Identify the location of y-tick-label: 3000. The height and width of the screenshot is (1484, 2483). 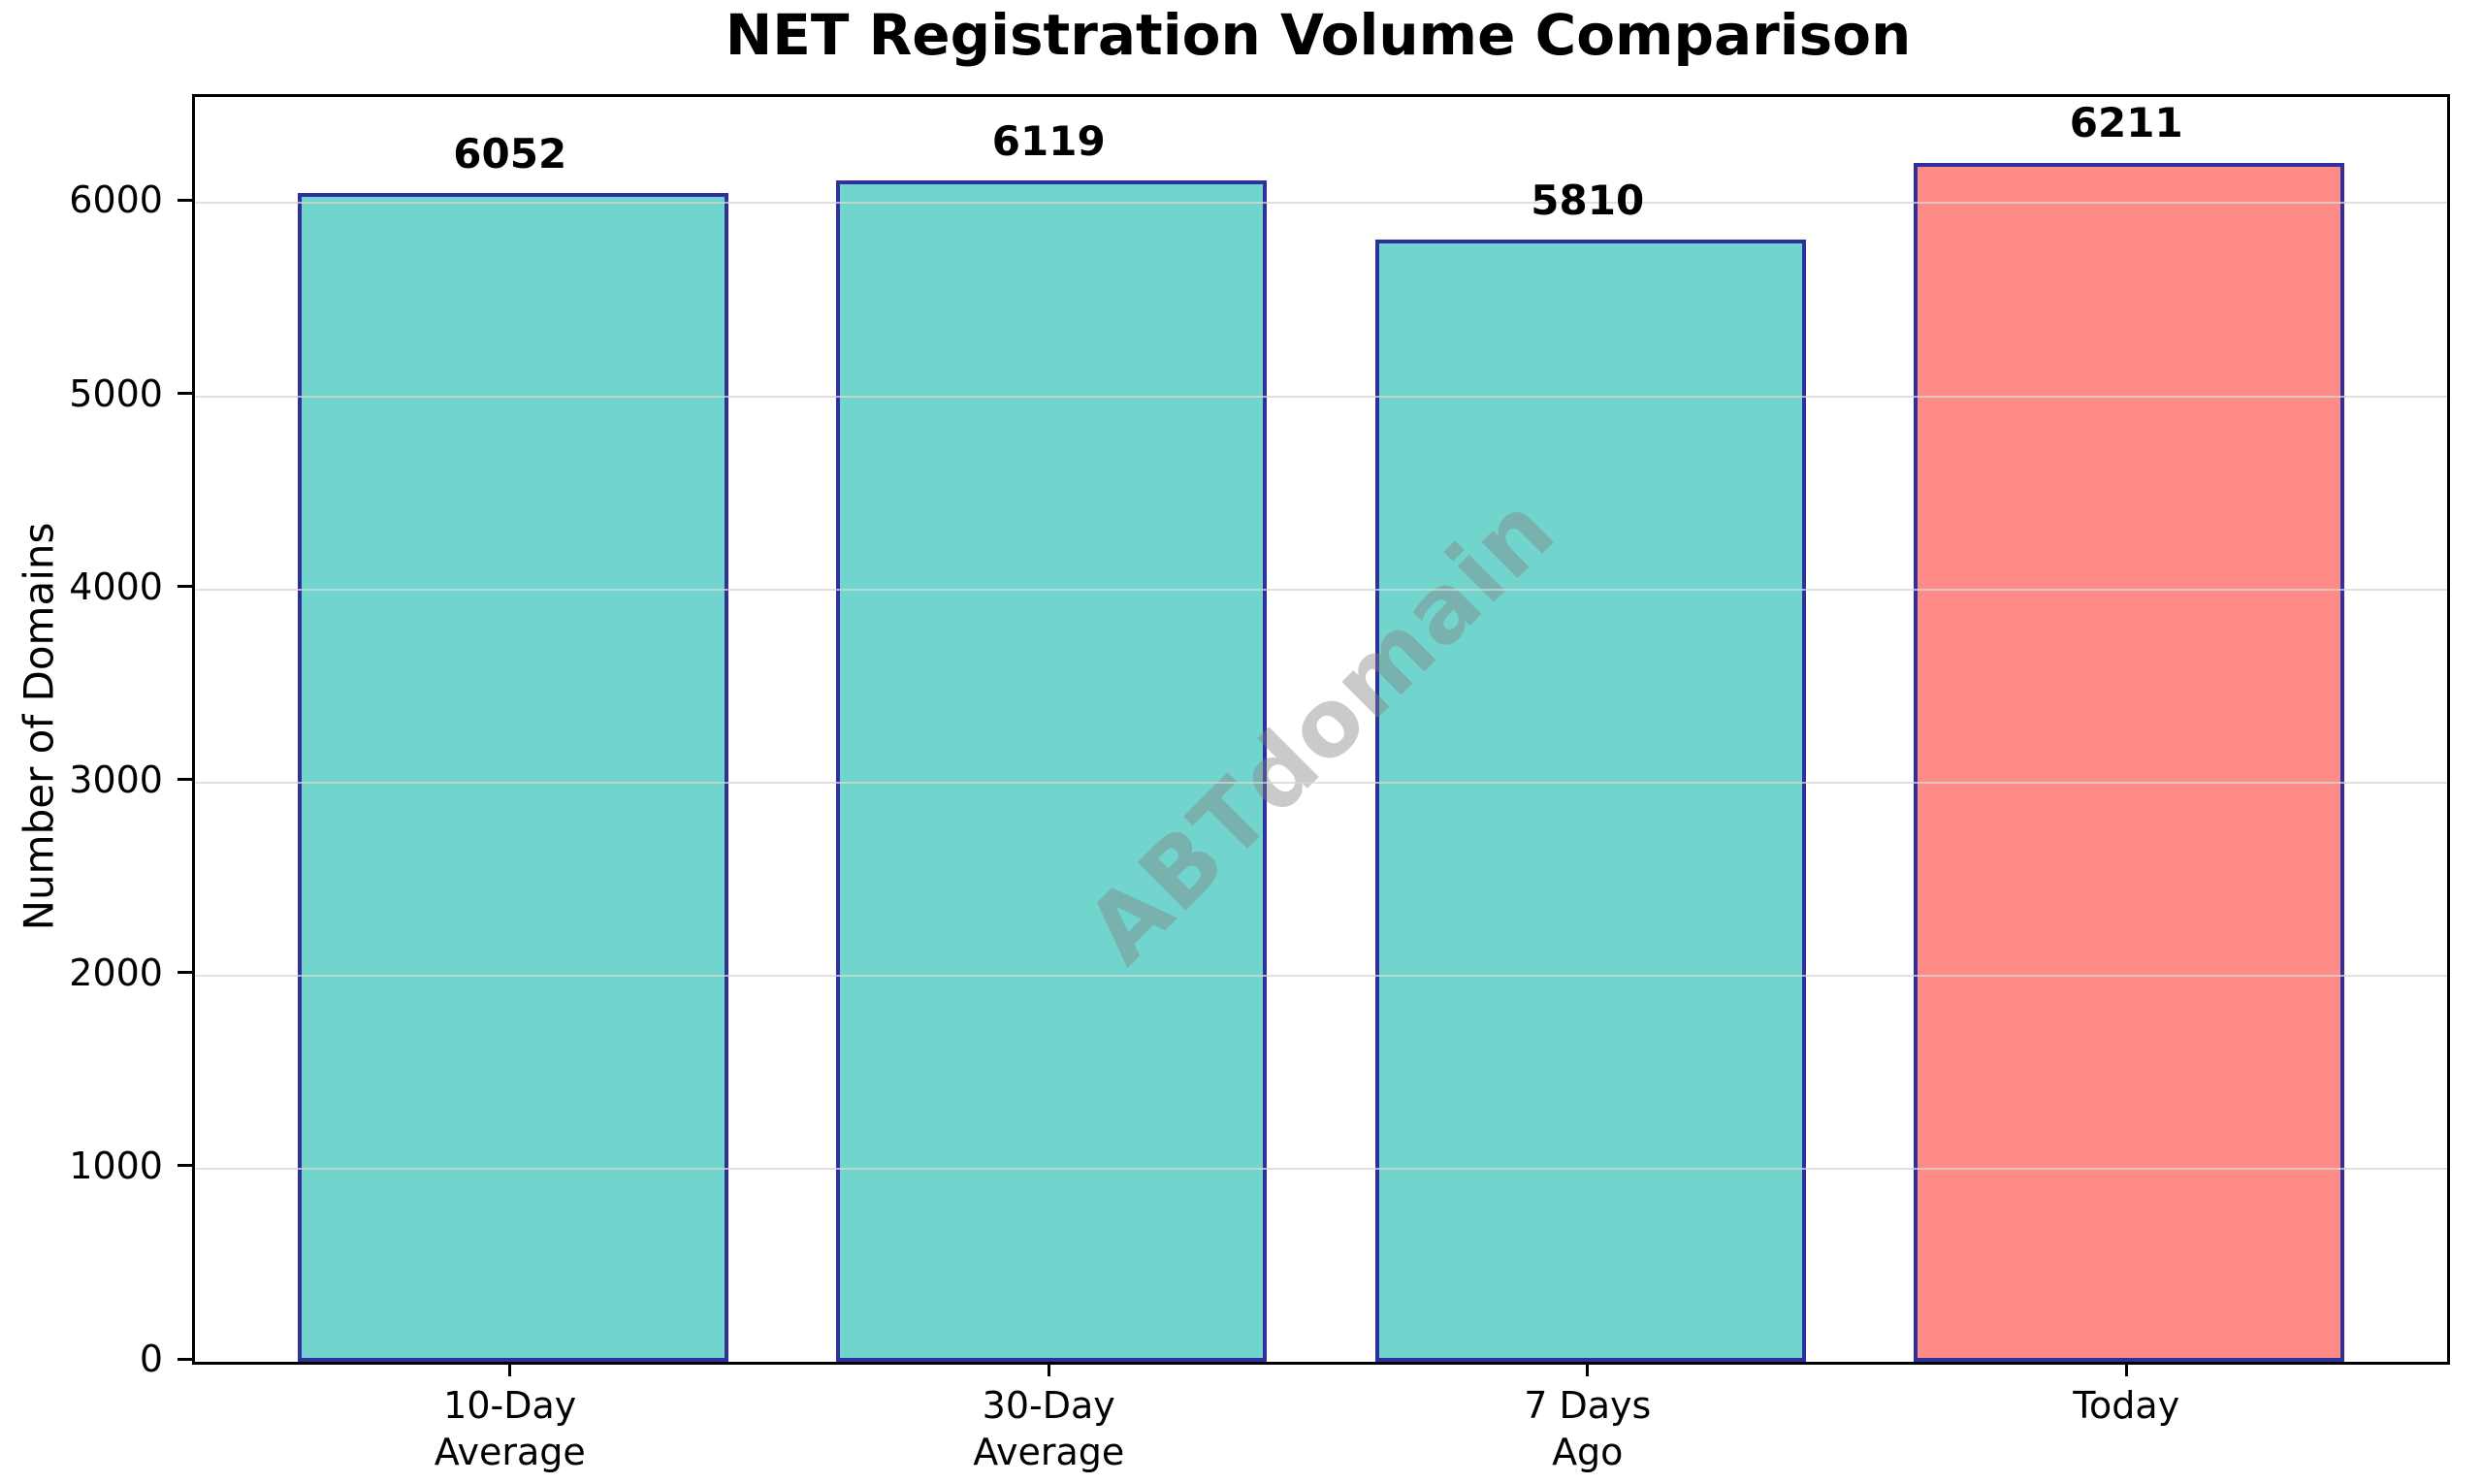
(116, 780).